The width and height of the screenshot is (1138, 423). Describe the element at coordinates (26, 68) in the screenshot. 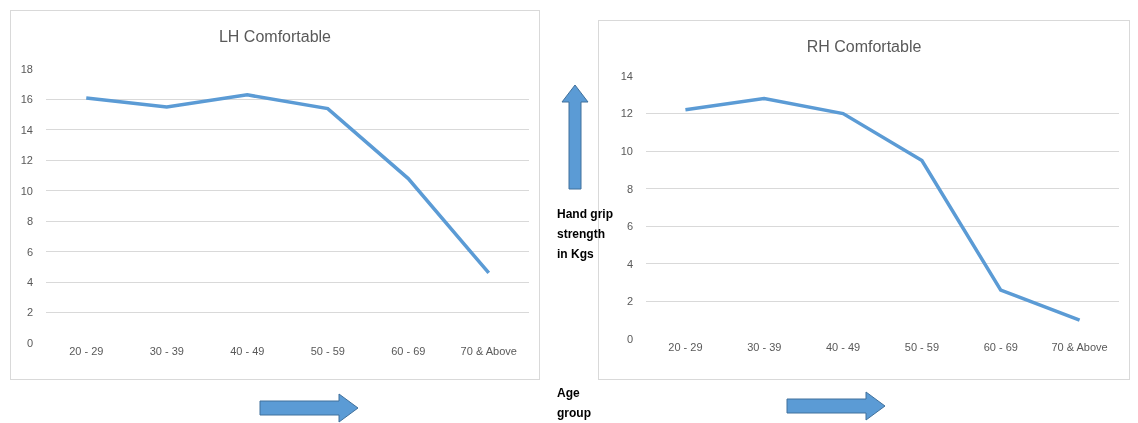

I see `y-tick-label: 18` at that location.